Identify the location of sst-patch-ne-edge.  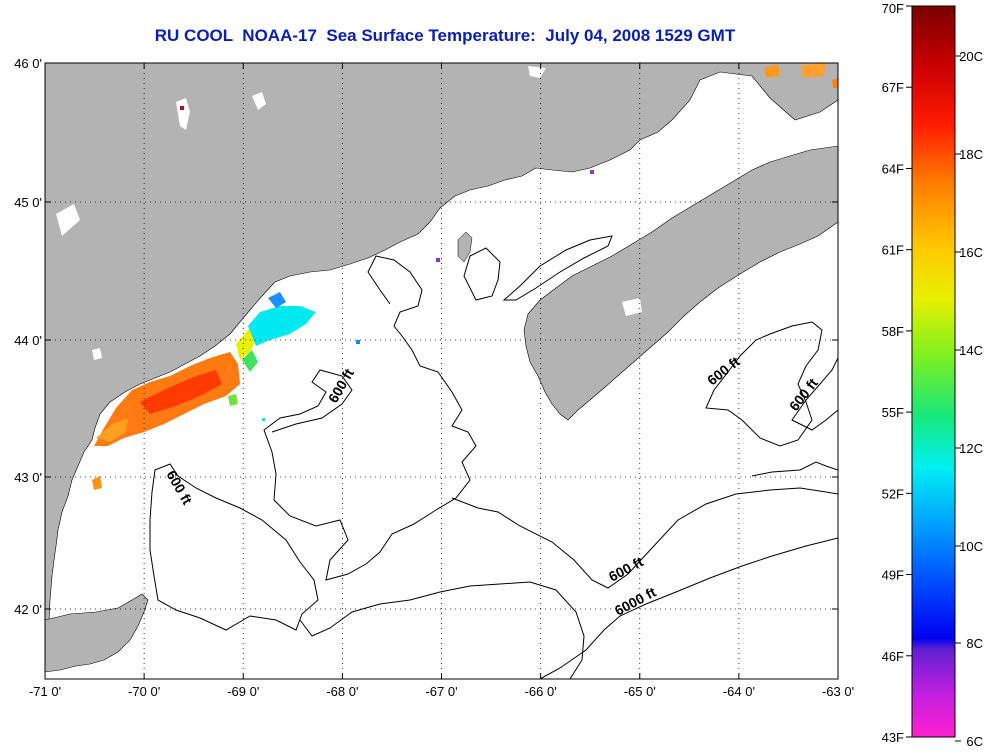
(835, 83).